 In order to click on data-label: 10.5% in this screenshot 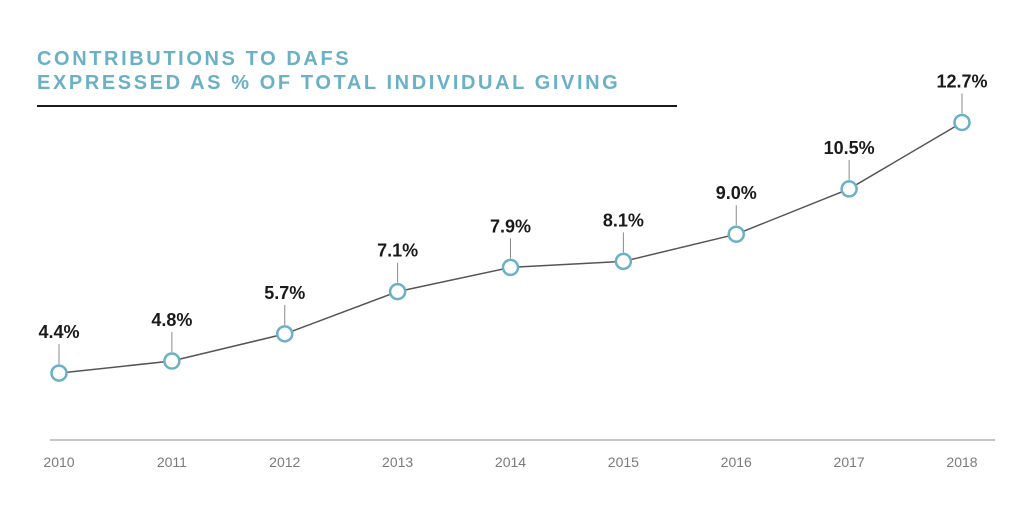, I will do `click(849, 148)`.